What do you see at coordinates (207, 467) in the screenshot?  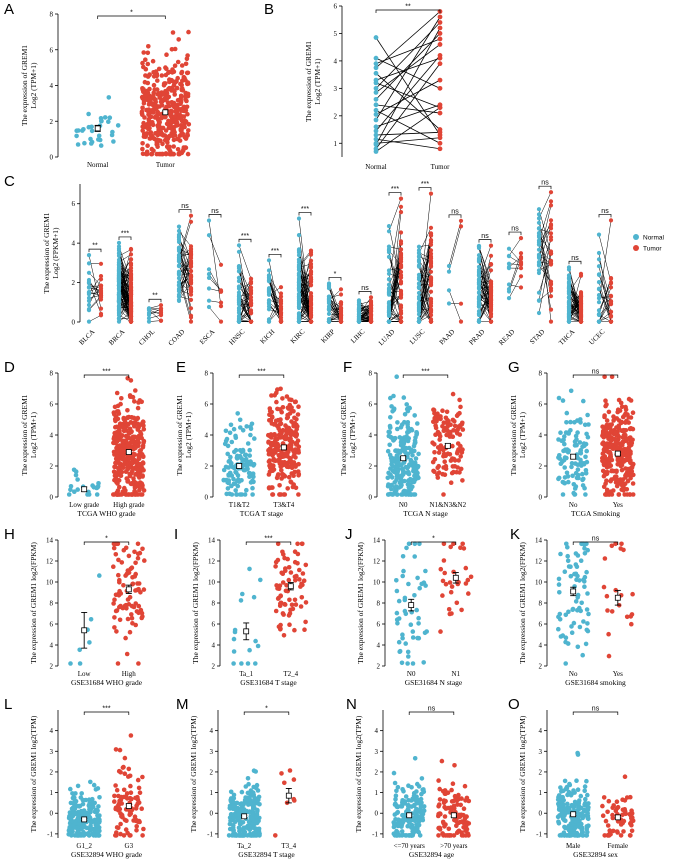 I see `y-tick-label: 2` at bounding box center [207, 467].